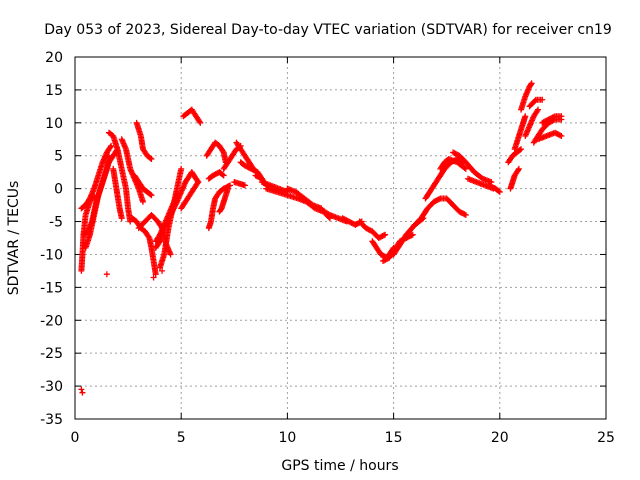 Image resolution: width=640 pixels, height=480 pixels. What do you see at coordinates (181, 438) in the screenshot?
I see `x-tick-label: 5` at bounding box center [181, 438].